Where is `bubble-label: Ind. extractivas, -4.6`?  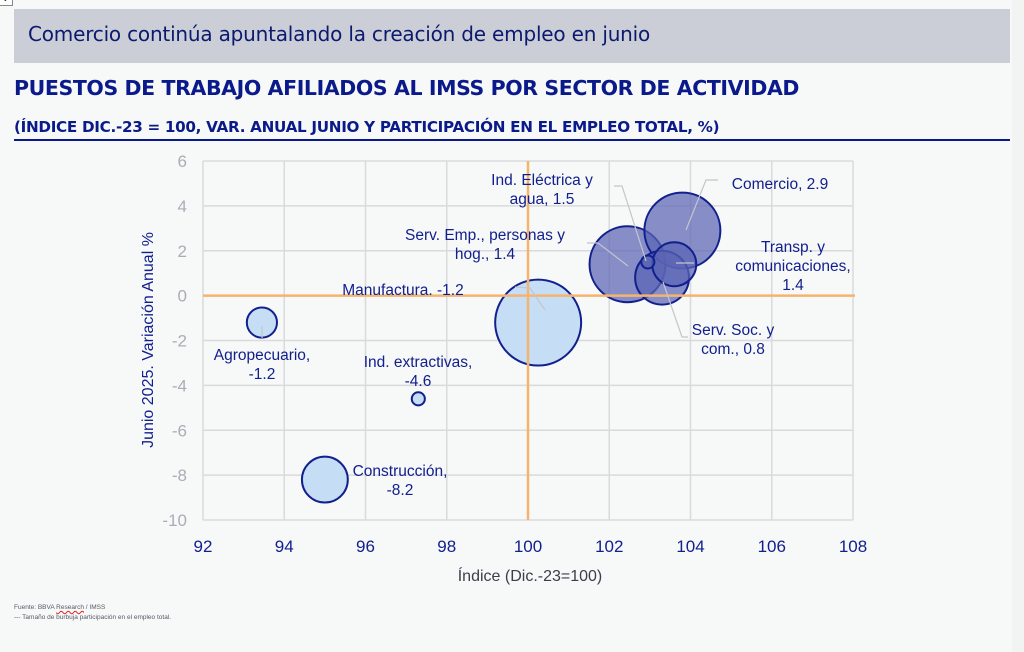 bubble-label: Ind. extractivas, -4.6 is located at coordinates (418, 372).